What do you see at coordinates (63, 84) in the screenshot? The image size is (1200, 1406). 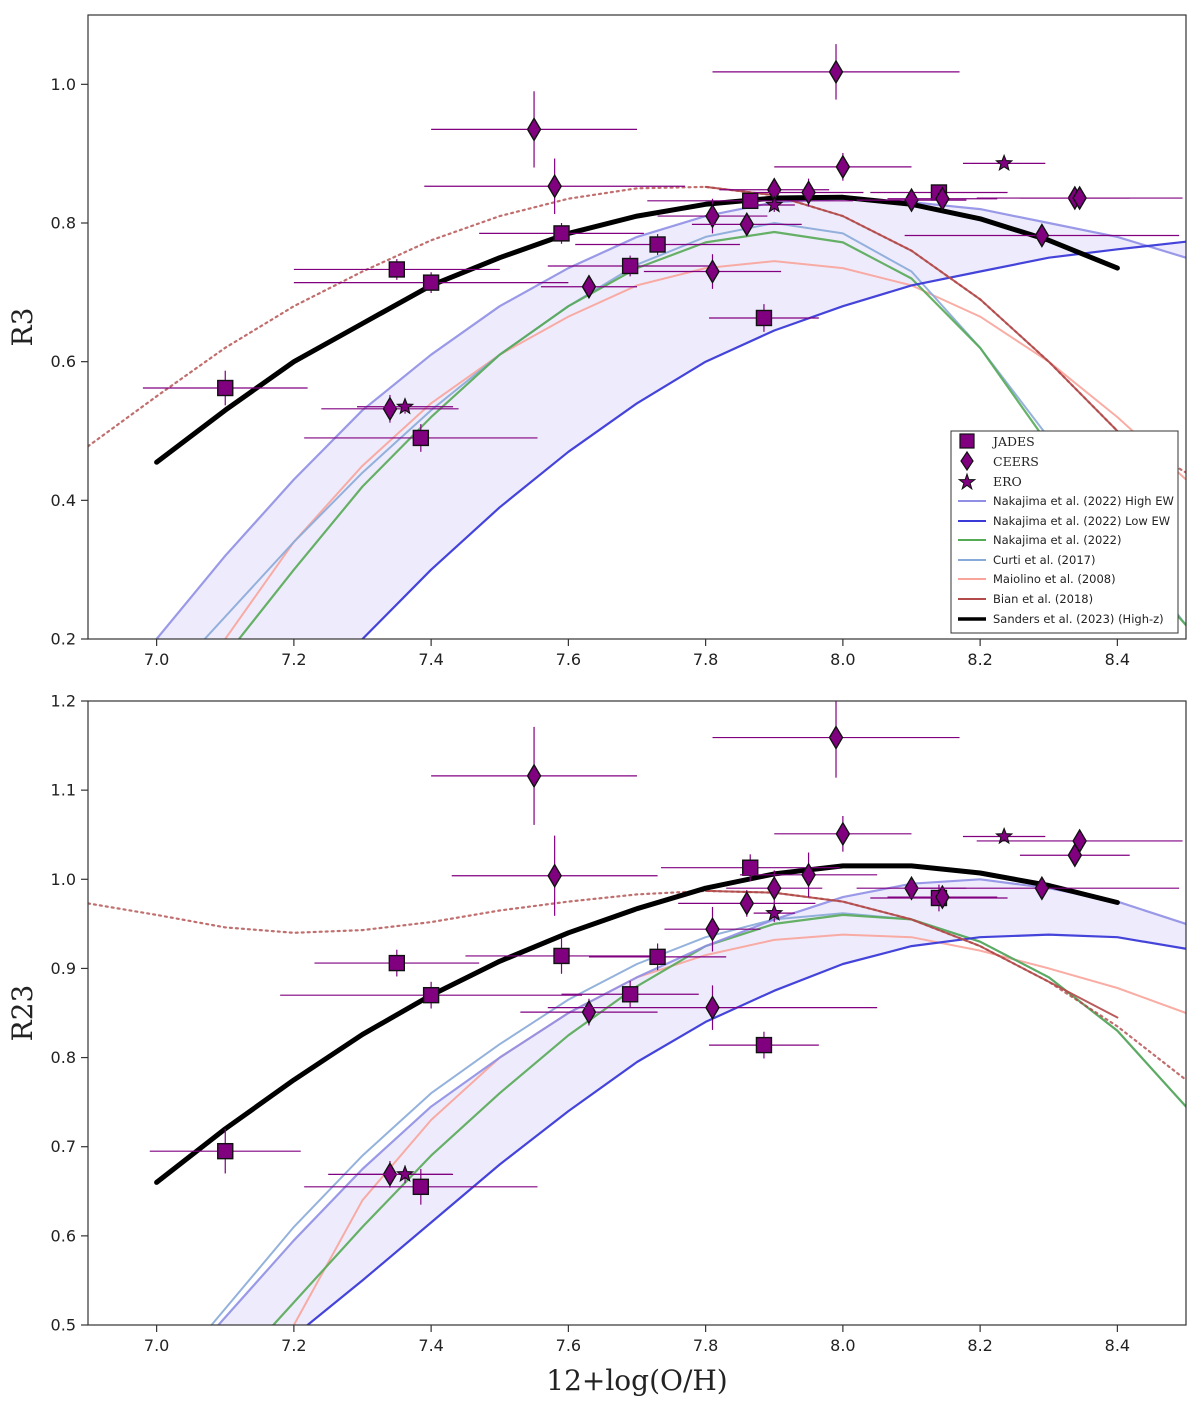 I see `r3-y-tick-label: 1.0` at bounding box center [63, 84].